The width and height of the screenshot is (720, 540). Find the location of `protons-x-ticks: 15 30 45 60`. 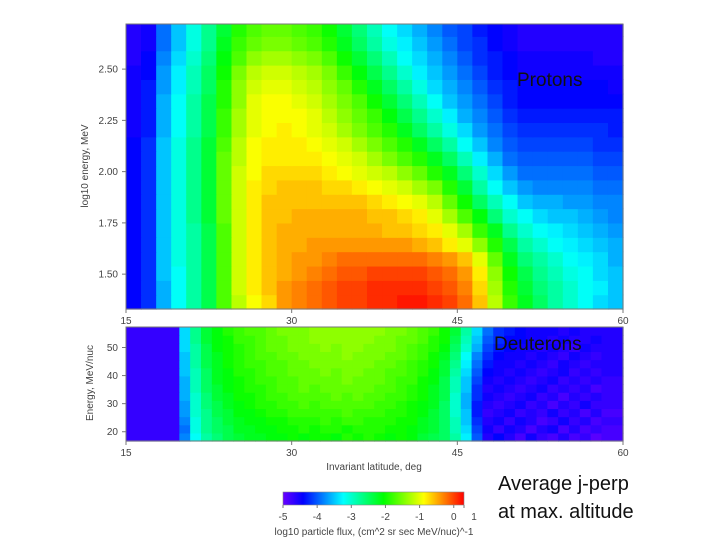

protons-x-ticks: 15 30 45 60 is located at coordinates (374, 318).